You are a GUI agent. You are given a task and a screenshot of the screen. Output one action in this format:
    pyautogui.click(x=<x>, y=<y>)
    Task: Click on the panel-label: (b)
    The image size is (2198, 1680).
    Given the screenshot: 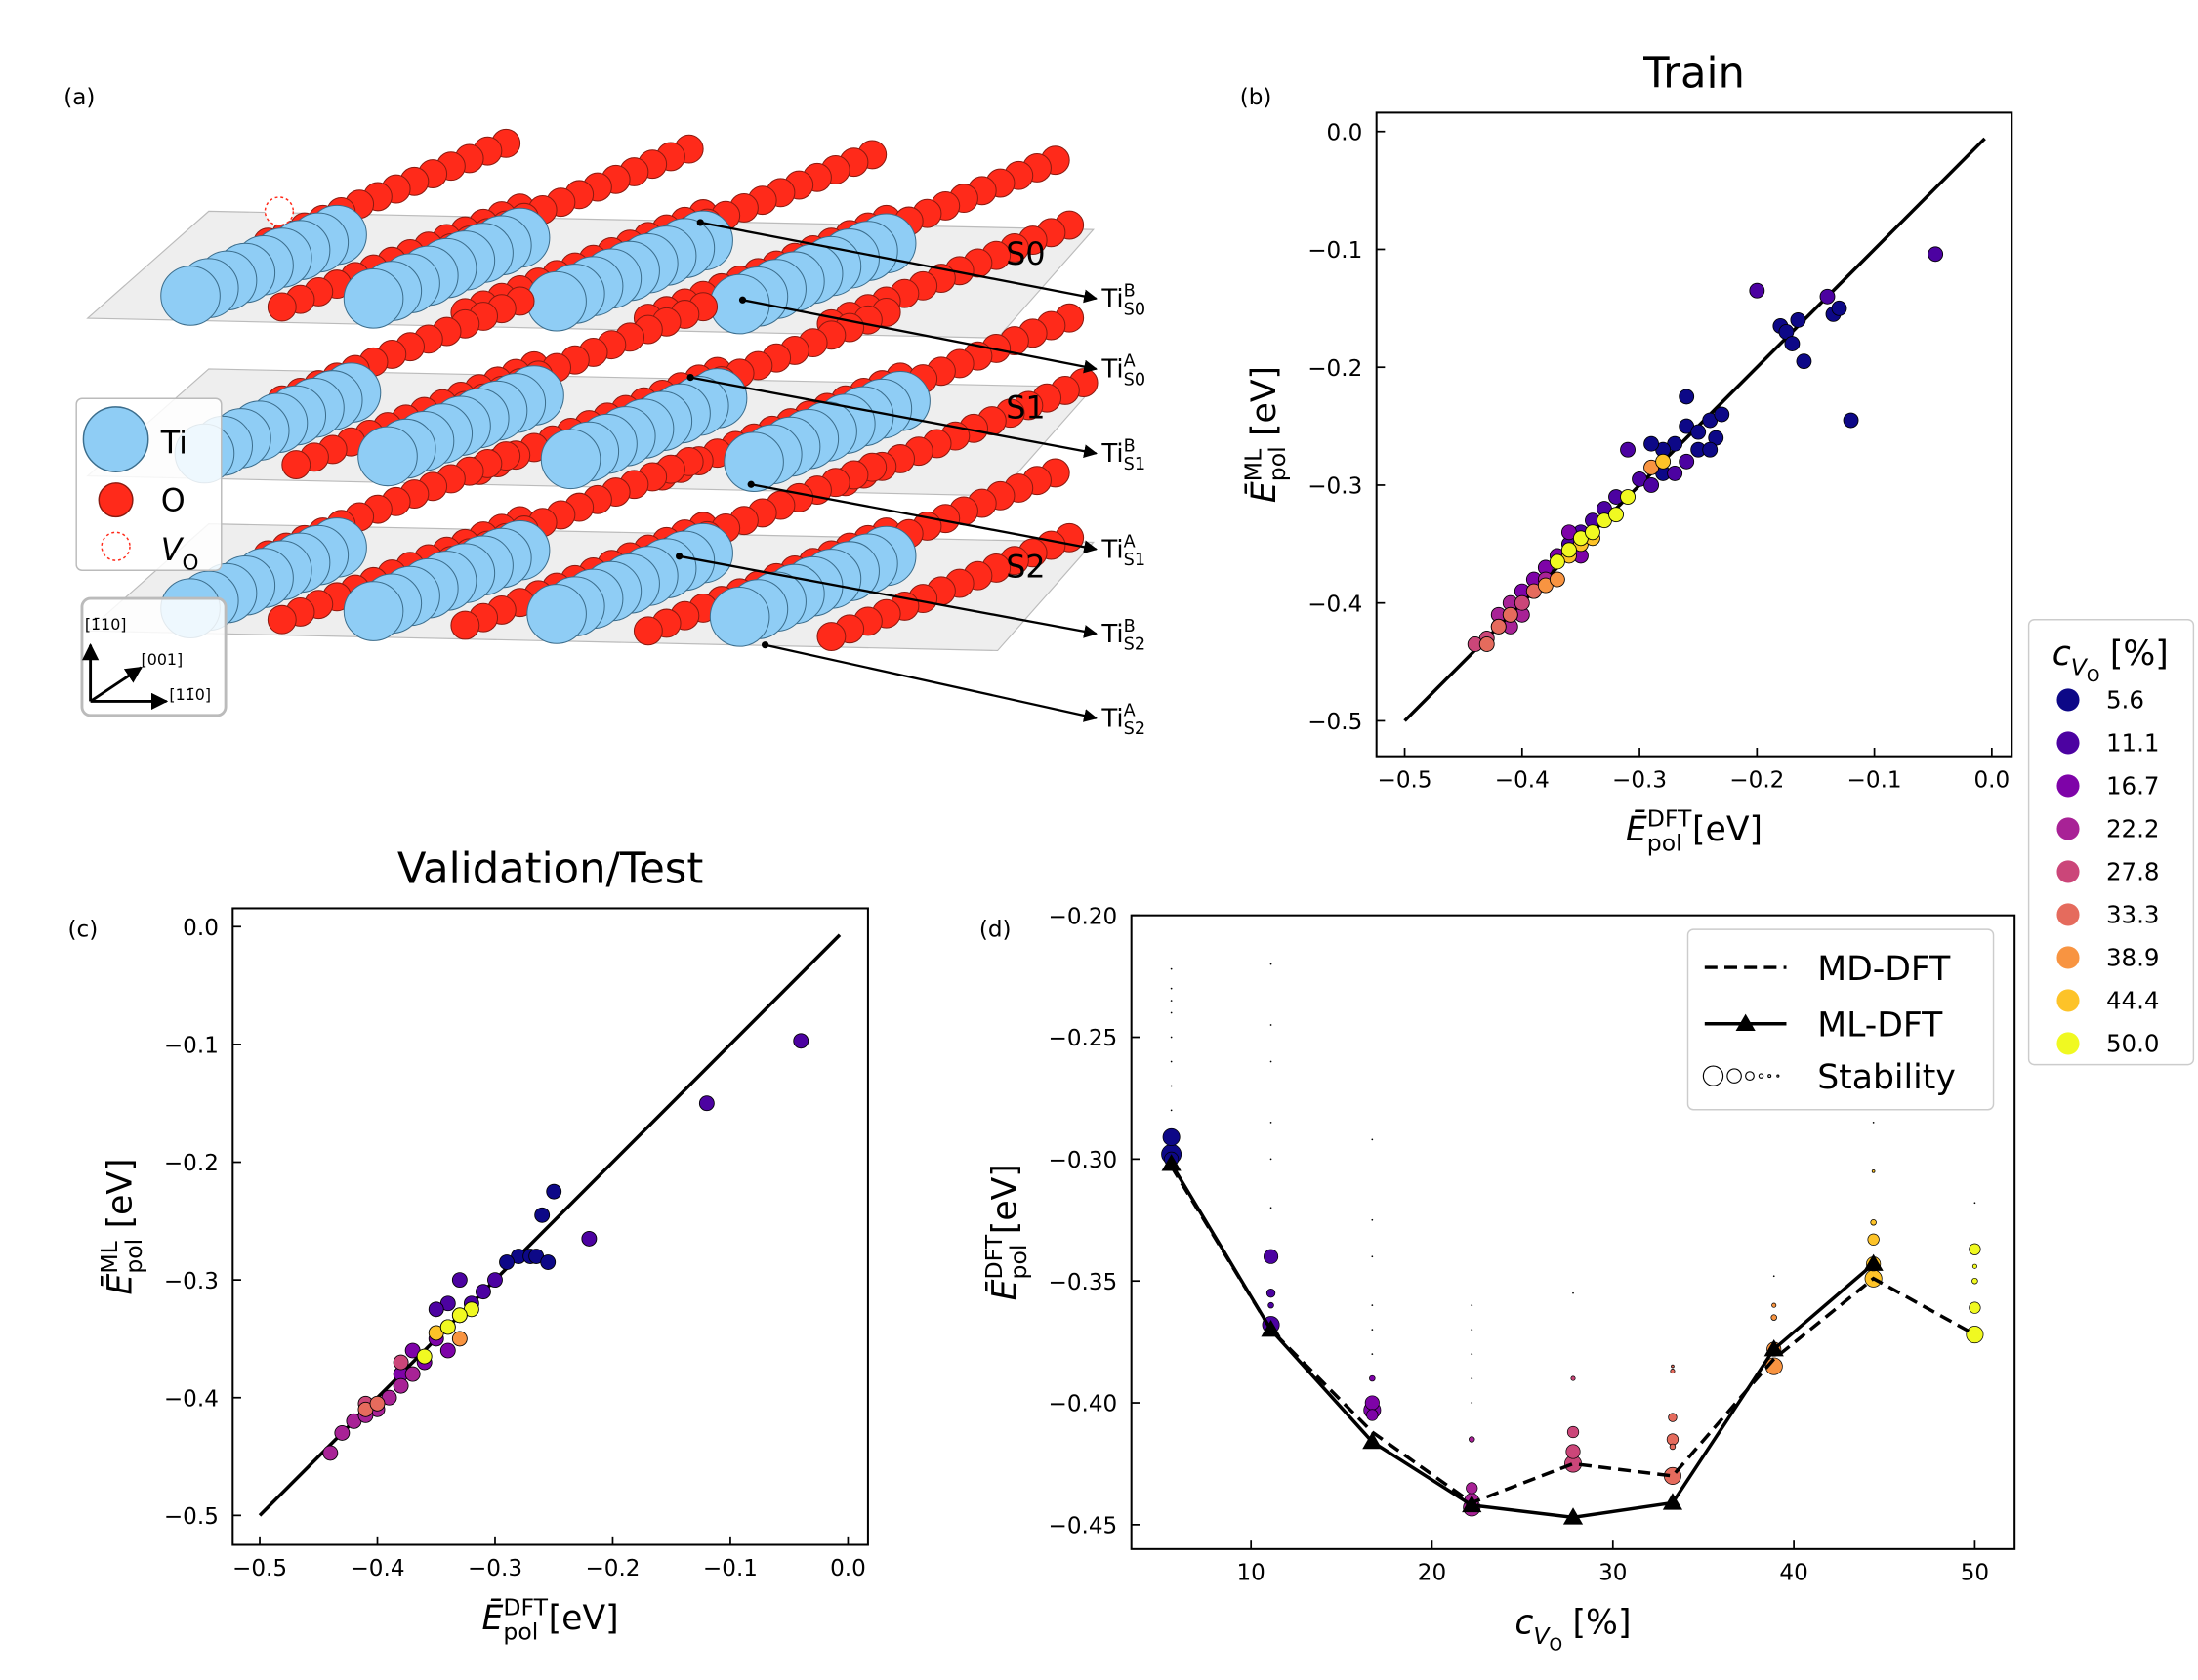 What is the action you would take?
    pyautogui.click(x=1256, y=97)
    